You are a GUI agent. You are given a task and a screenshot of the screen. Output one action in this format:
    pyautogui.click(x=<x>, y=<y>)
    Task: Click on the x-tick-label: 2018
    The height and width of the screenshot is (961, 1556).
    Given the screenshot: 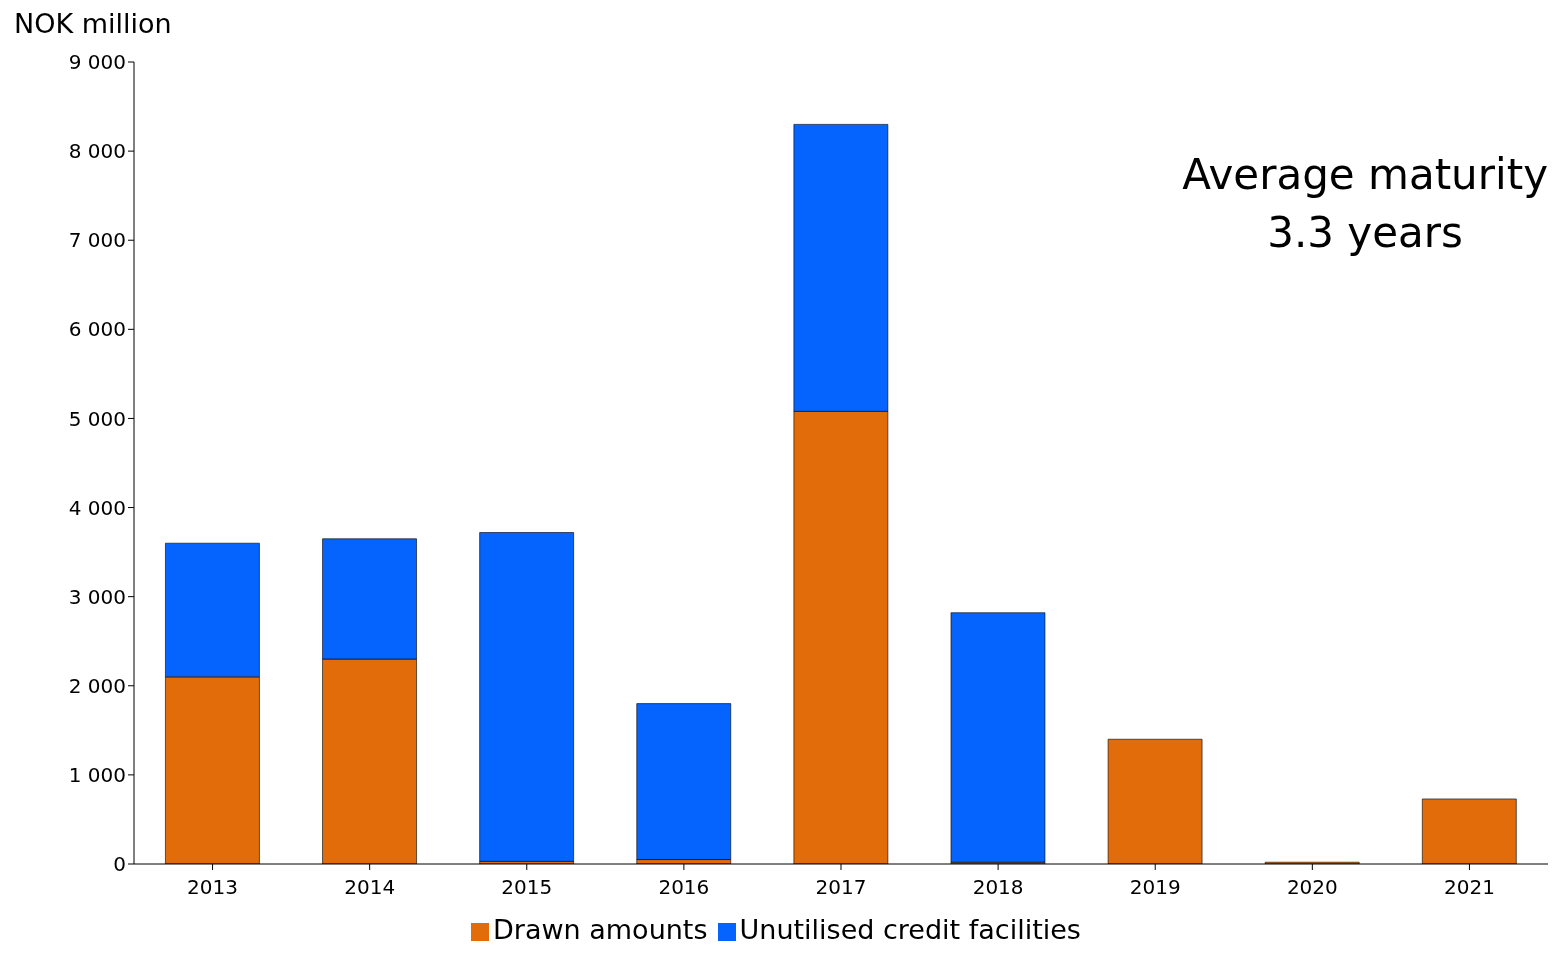 What is the action you would take?
    pyautogui.click(x=998, y=887)
    